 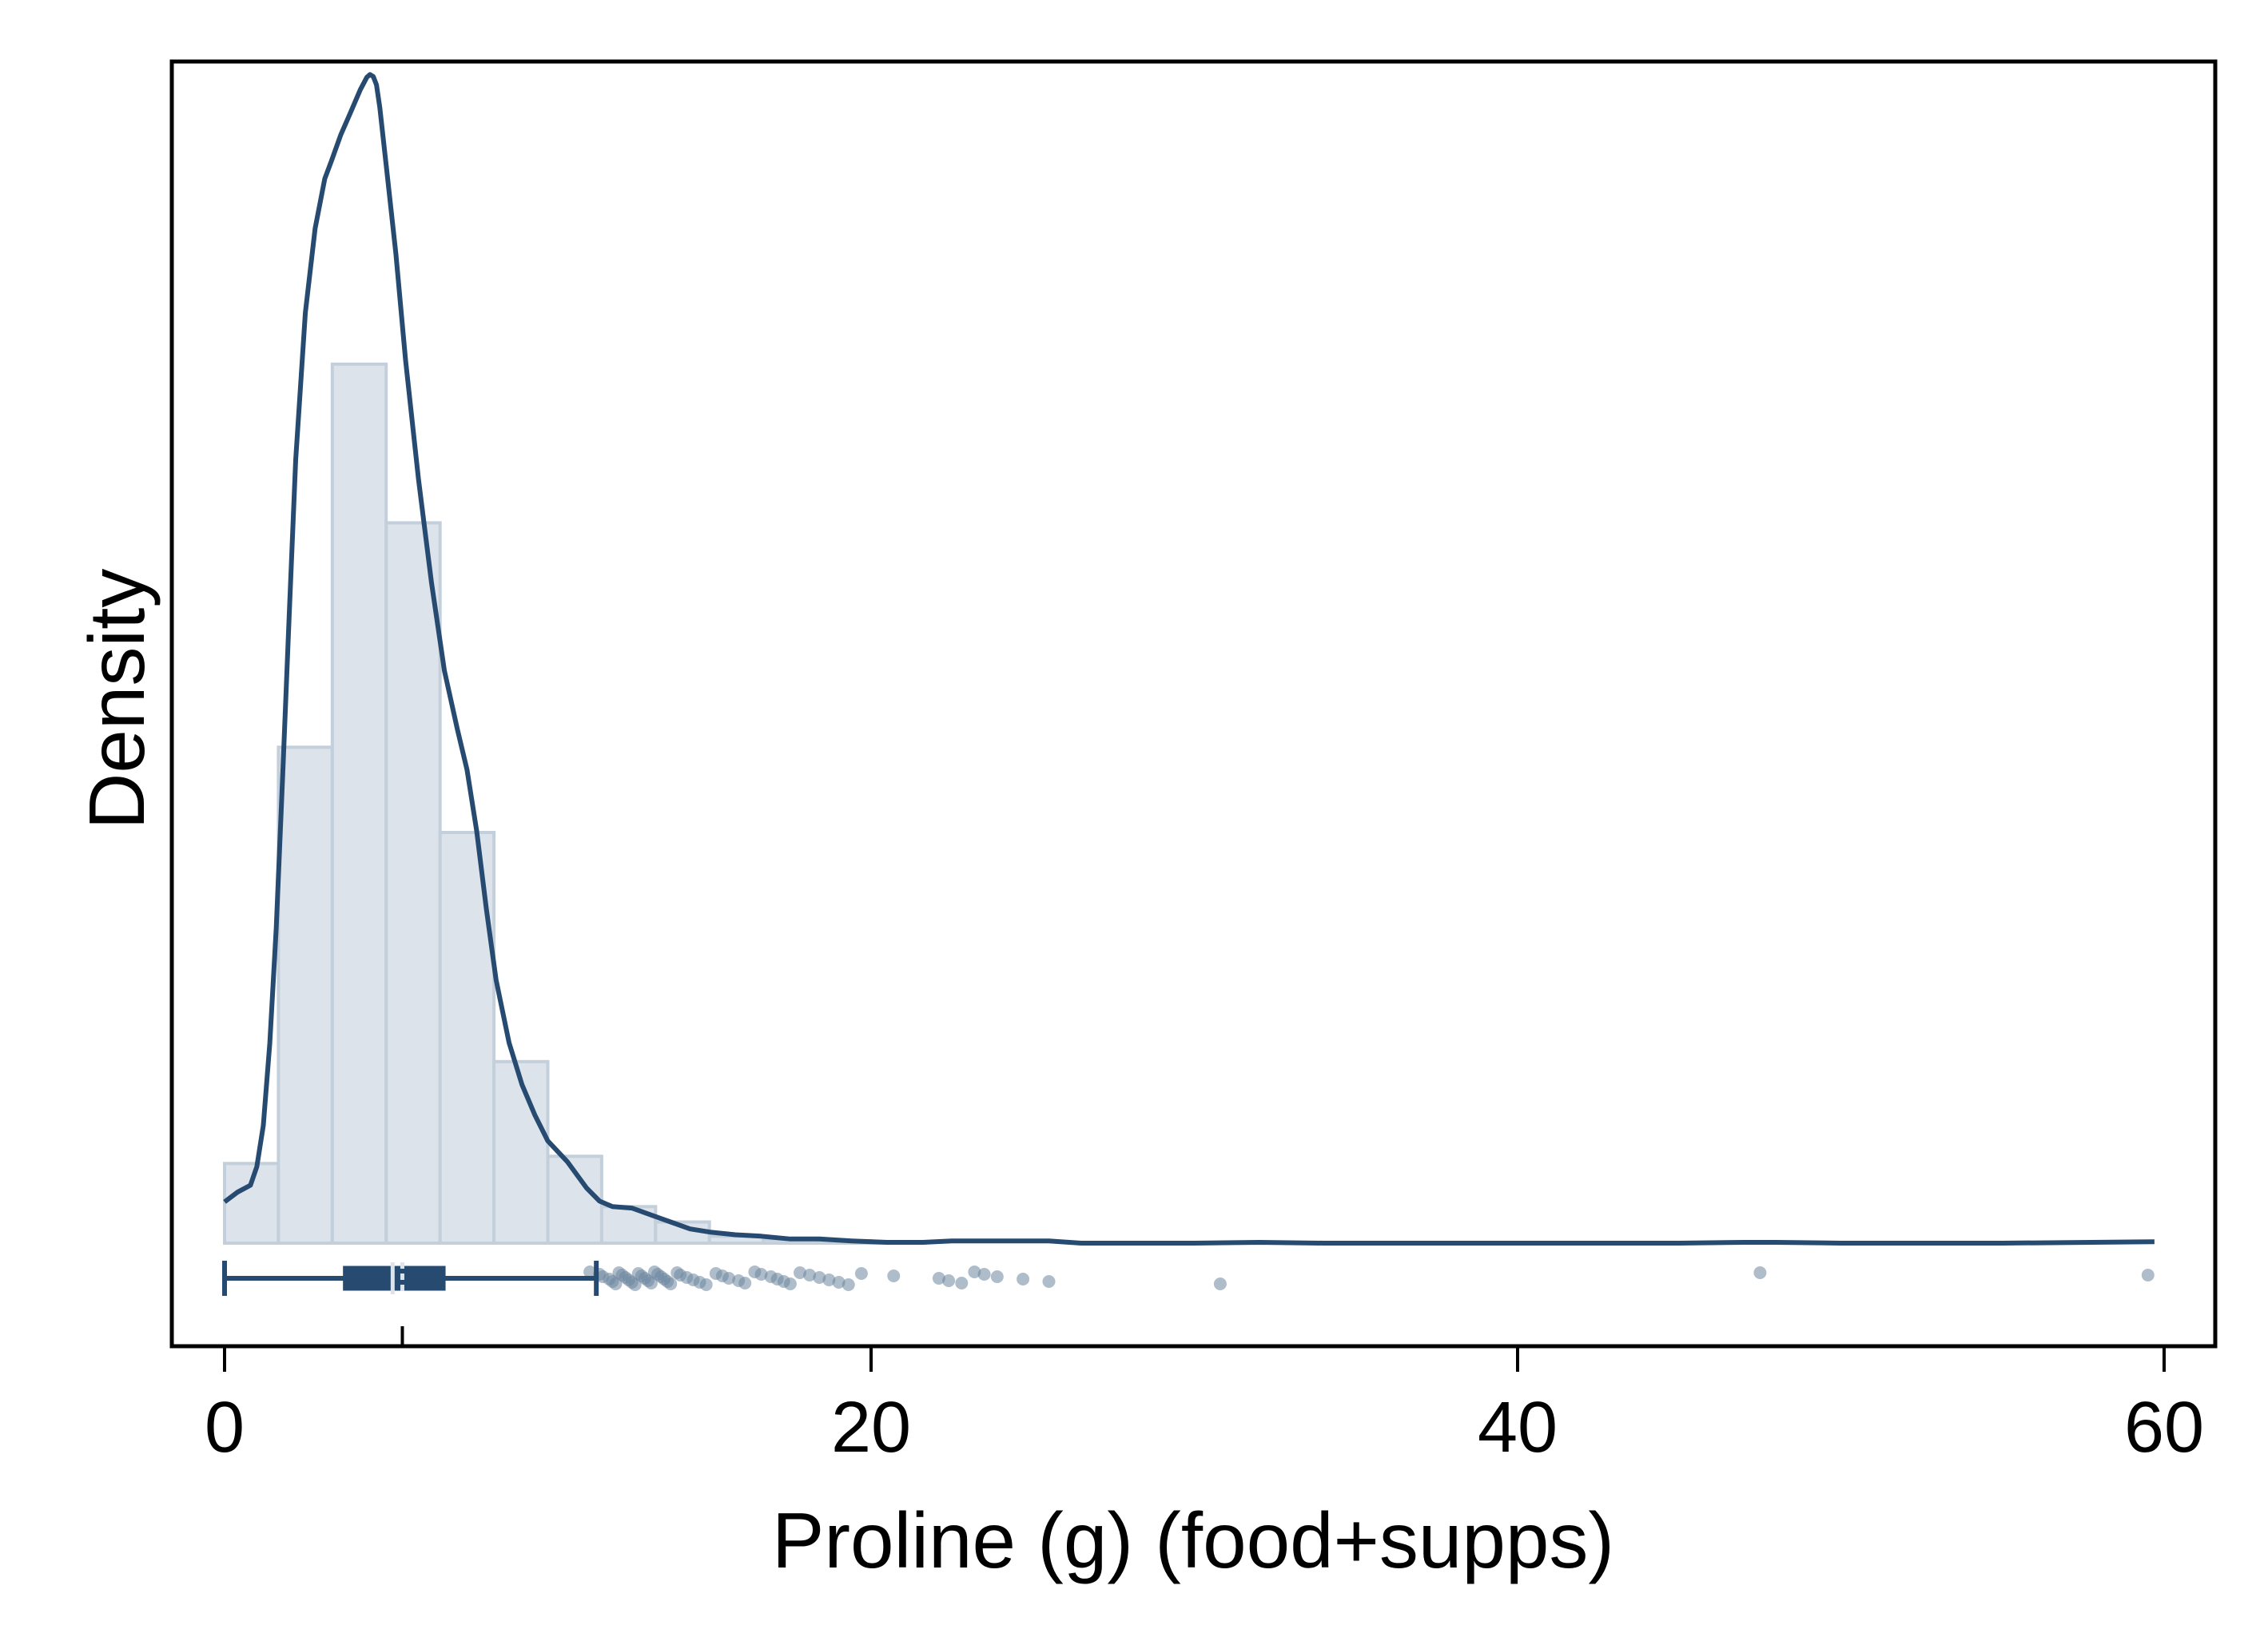 What do you see at coordinates (2164, 1428) in the screenshot?
I see `x-tick-label: 60` at bounding box center [2164, 1428].